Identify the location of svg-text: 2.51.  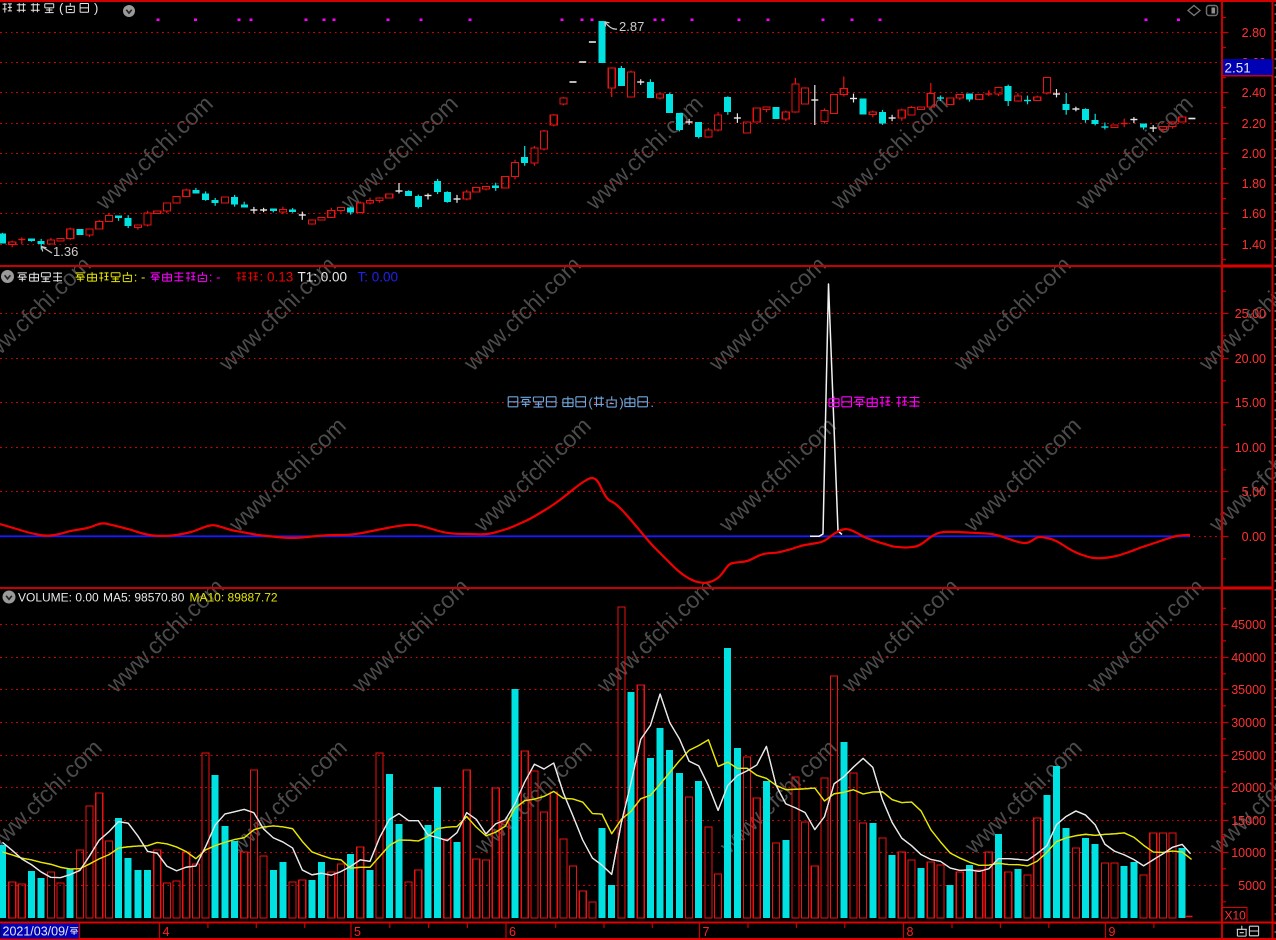
(1238, 68).